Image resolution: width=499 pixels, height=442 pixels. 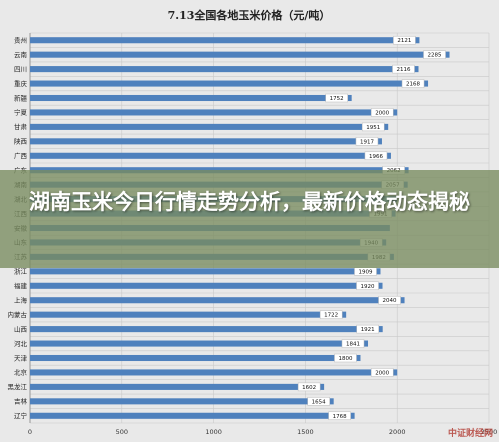 I want to click on category-label: 山西, so click(x=21, y=328).